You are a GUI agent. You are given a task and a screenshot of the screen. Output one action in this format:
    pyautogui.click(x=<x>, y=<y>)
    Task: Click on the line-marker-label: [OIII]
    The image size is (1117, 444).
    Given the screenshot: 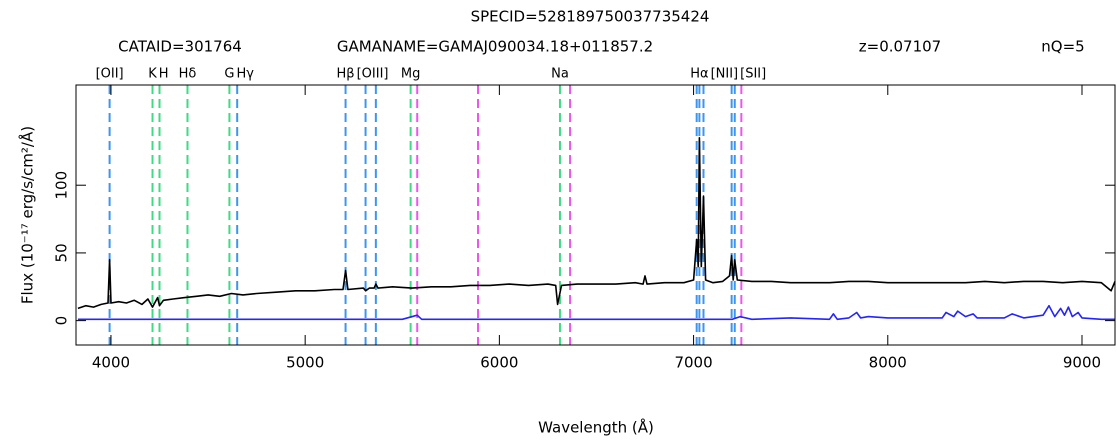 What is the action you would take?
    pyautogui.click(x=373, y=74)
    